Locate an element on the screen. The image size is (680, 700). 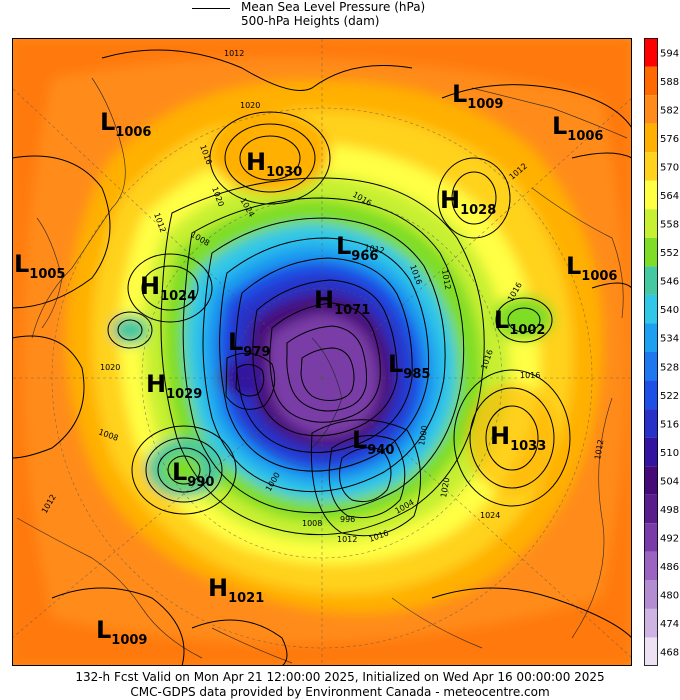
color-scale-label: 588 is located at coordinates (669, 82).